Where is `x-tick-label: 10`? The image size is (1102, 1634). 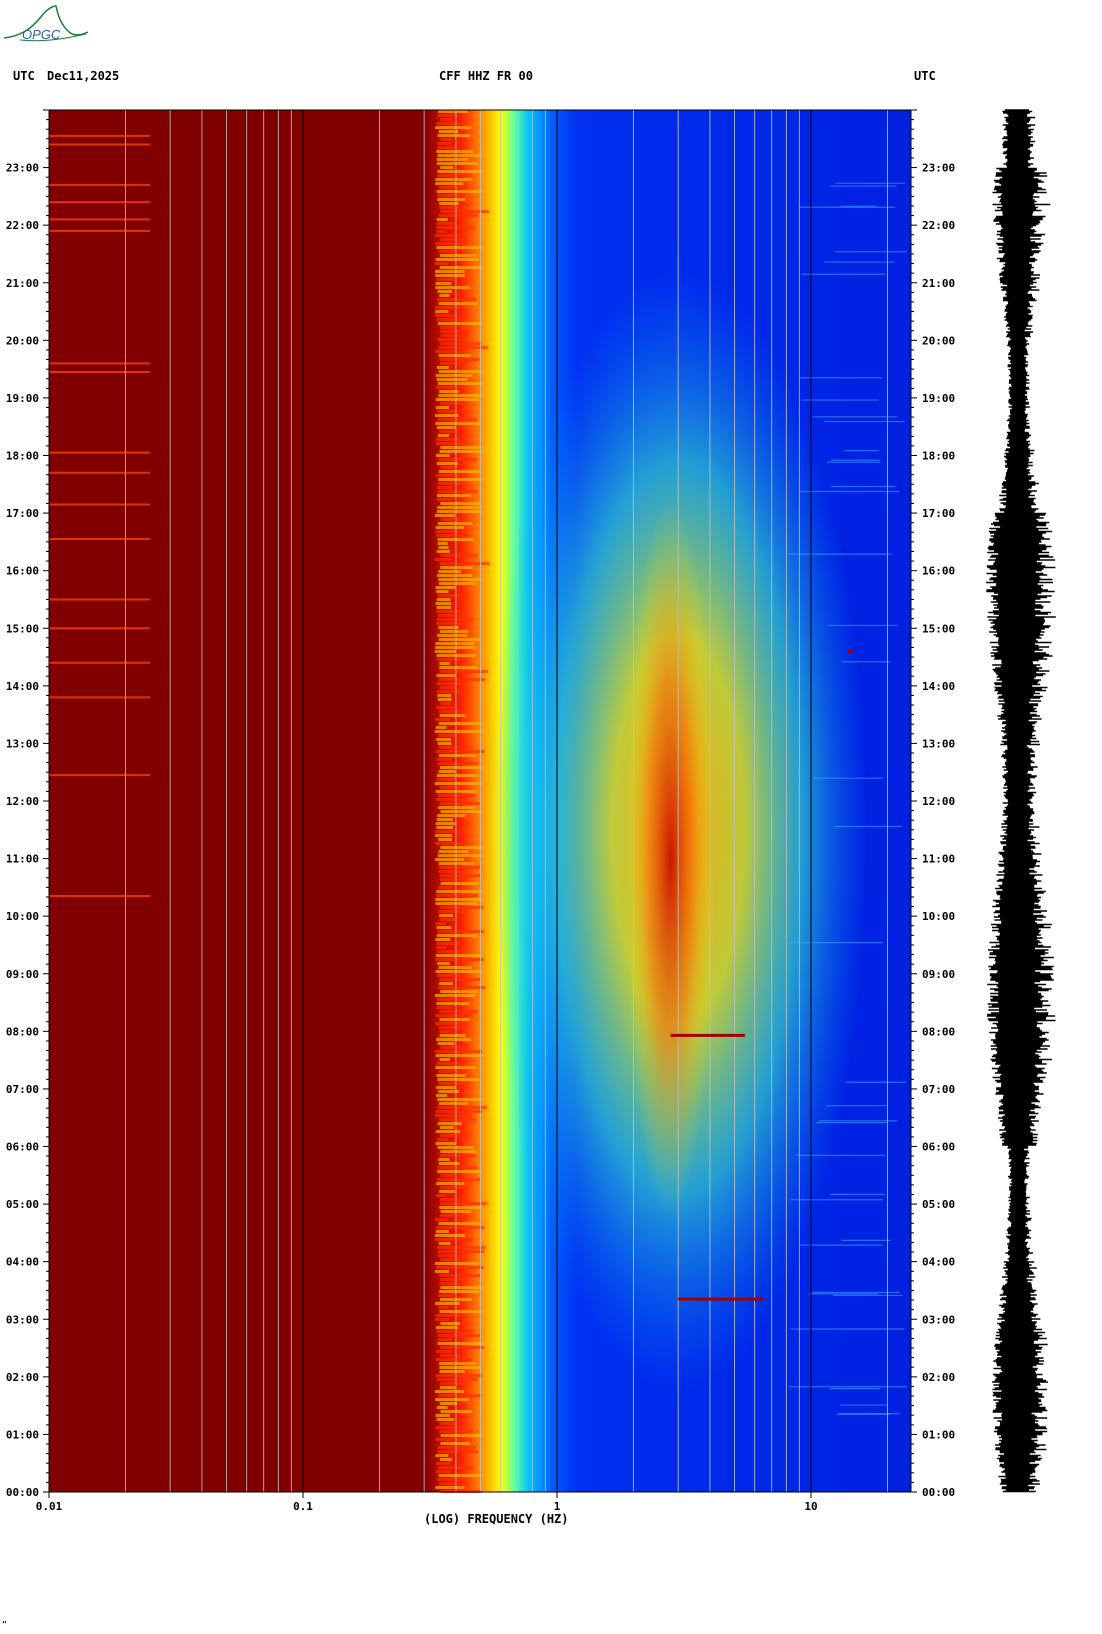 x-tick-label: 10 is located at coordinates (810, 1506).